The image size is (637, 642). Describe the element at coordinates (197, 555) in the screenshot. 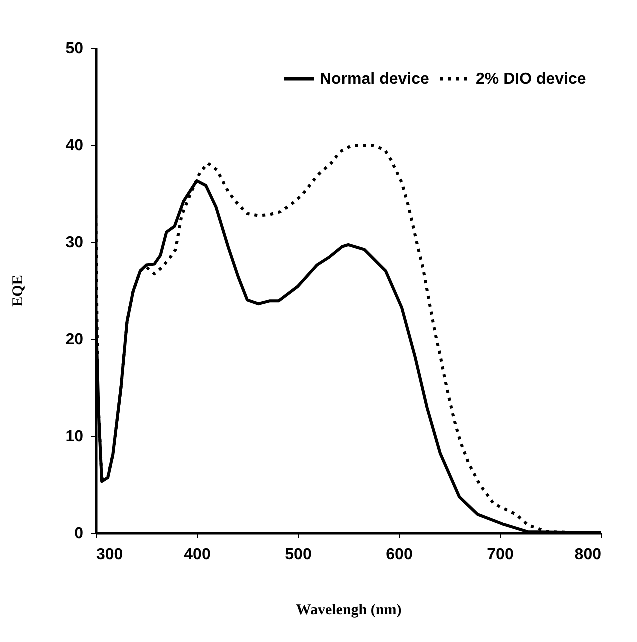

I see `x-tick-label: 400` at that location.